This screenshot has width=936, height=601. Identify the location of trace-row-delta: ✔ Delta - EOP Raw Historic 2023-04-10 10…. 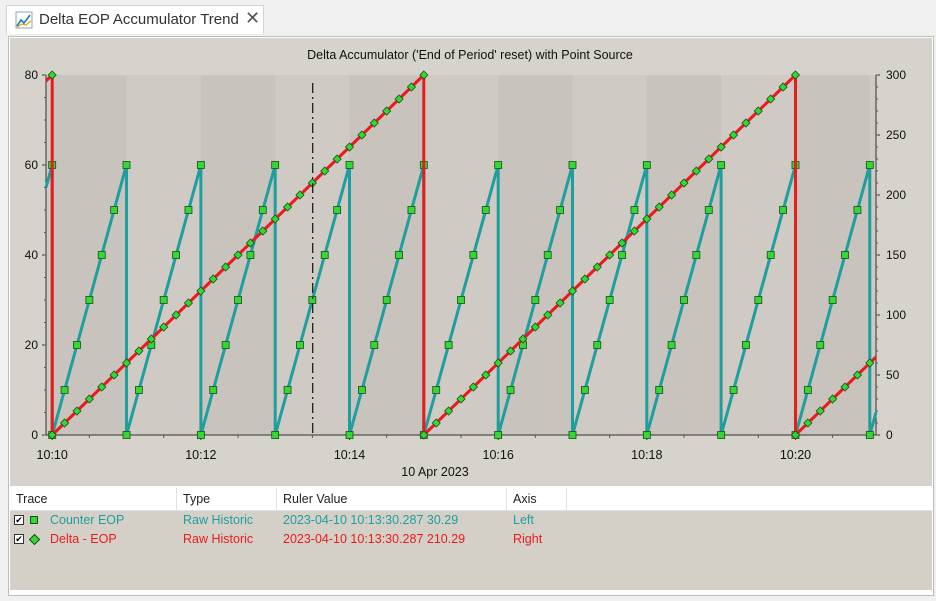
(471, 539).